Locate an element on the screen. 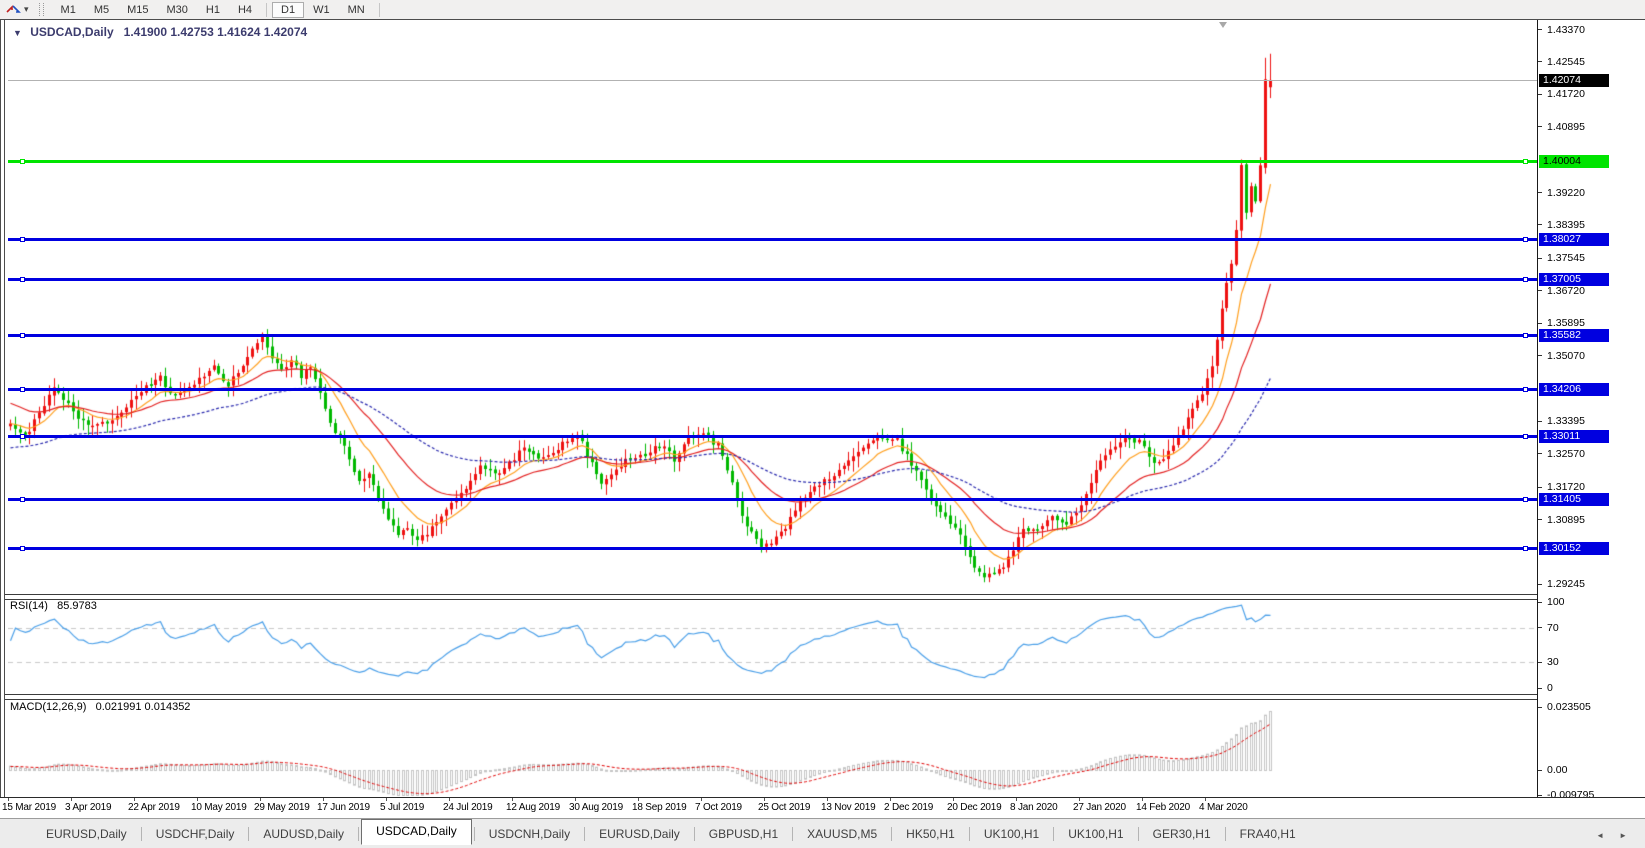  timeframe-button-M5: M5 is located at coordinates (101, 9).